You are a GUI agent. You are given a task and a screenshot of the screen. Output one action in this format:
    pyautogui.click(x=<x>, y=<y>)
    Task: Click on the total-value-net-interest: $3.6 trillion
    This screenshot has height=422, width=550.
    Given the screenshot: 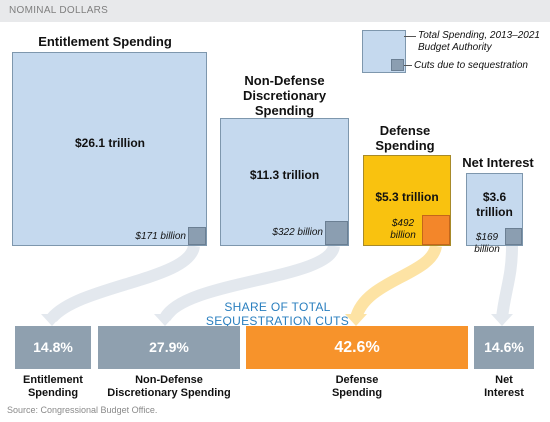 What is the action you would take?
    pyautogui.click(x=494, y=205)
    